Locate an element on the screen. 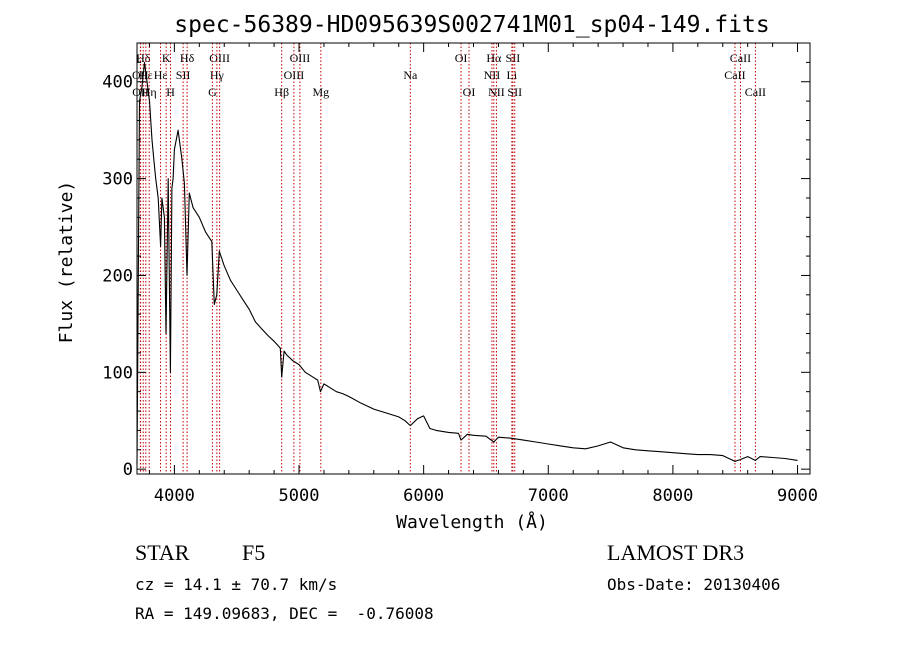 This screenshot has height=649, width=900. marker-label: G is located at coordinates (212, 92).